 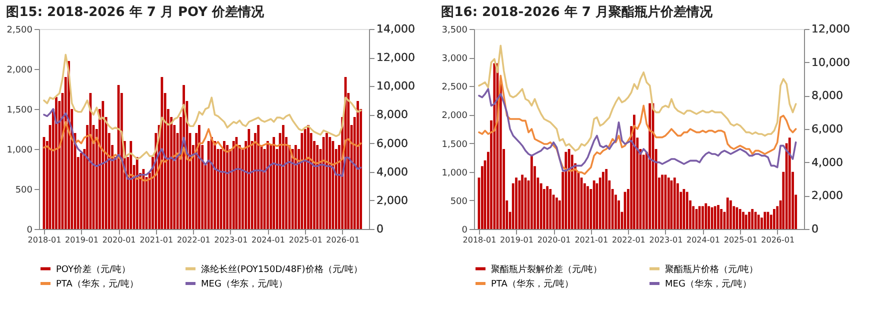 I want to click on y2-tick-label: 14,000, so click(x=395, y=29).